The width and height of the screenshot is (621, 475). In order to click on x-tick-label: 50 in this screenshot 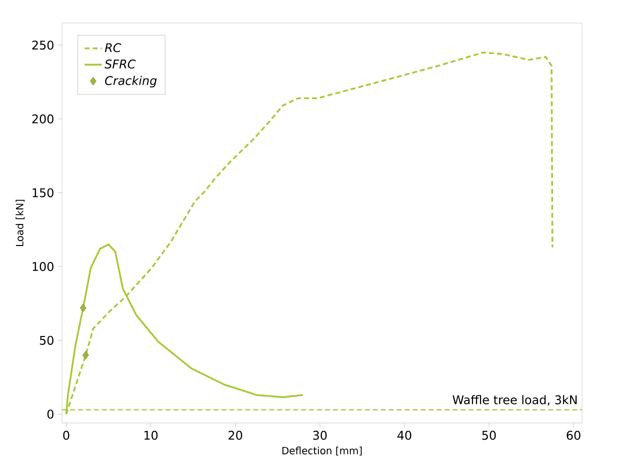, I will do `click(489, 435)`.